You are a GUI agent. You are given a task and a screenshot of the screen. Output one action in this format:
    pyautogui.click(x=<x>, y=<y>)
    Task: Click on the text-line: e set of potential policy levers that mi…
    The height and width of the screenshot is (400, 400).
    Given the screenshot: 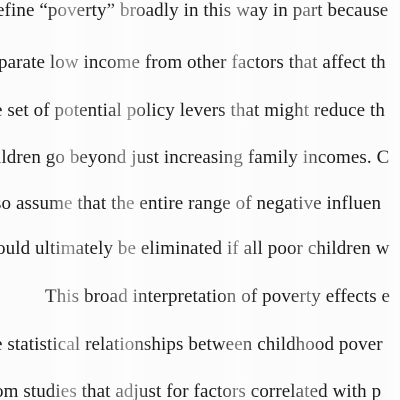 What is the action you would take?
    pyautogui.click(x=192, y=110)
    